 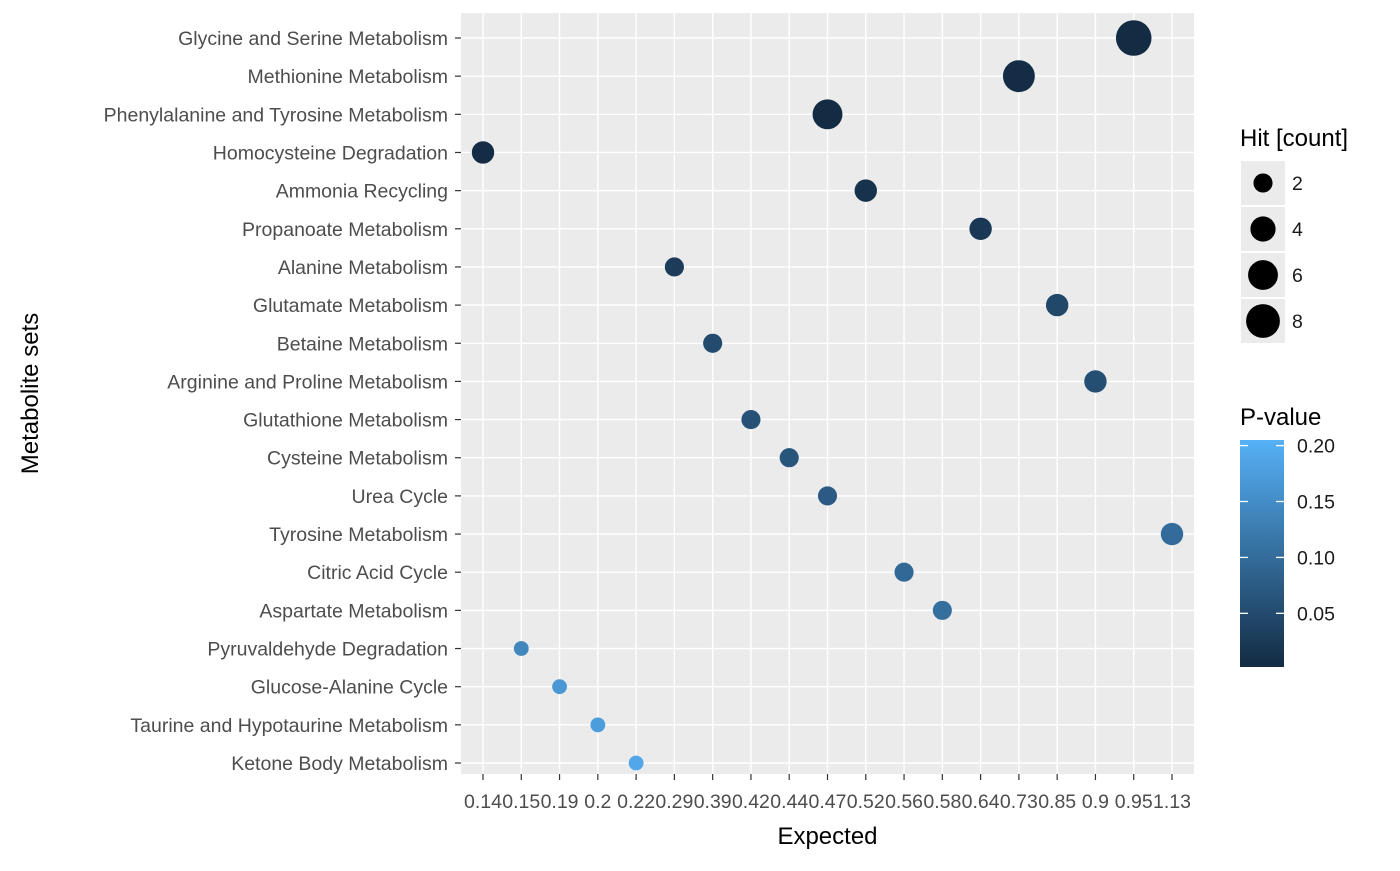 I want to click on y-tick-label: Cysteine Metabolism, so click(x=357, y=459).